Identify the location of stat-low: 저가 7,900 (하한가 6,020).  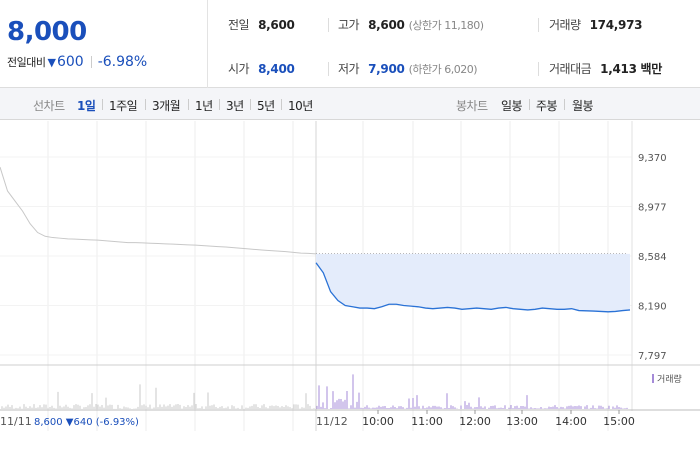
(408, 68).